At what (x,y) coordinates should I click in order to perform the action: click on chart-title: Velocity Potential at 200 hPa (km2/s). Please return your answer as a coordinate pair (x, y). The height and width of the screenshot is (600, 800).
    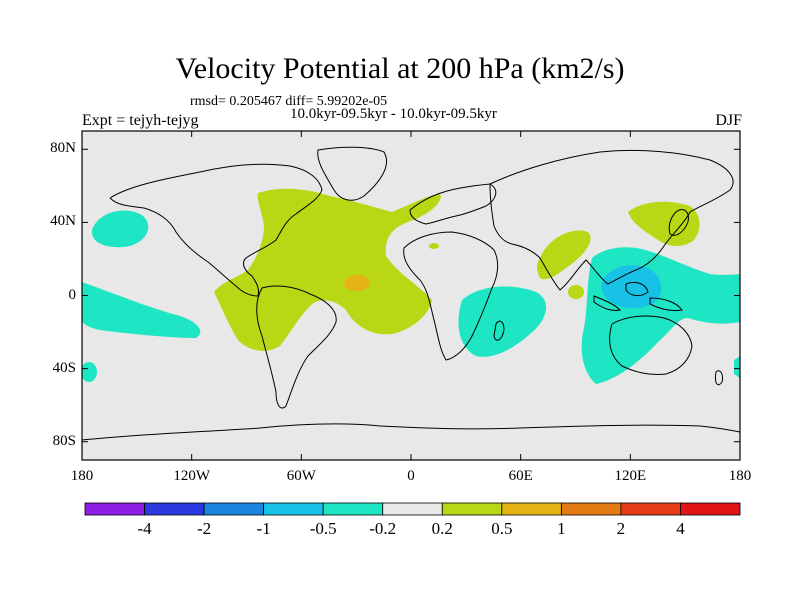
    Looking at the image, I should click on (400, 68).